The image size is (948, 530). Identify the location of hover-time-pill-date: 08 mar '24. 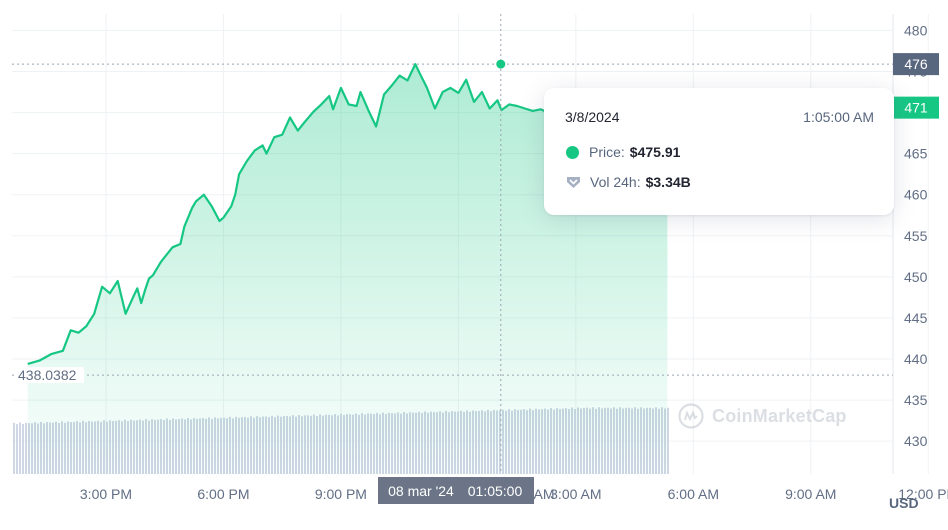
(421, 491).